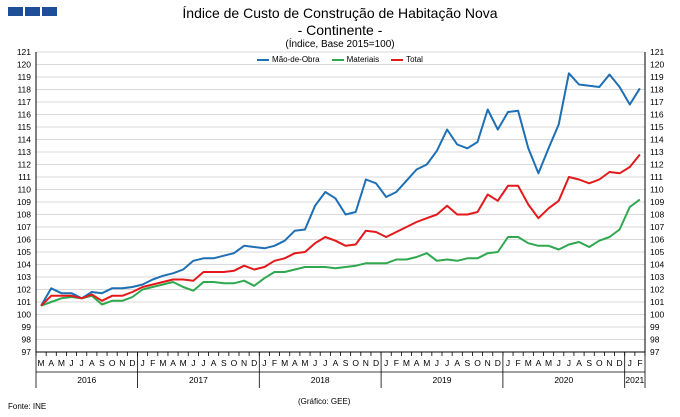 This screenshot has height=417, width=680. I want to click on y-tick-label-right: 111, so click(656, 177).